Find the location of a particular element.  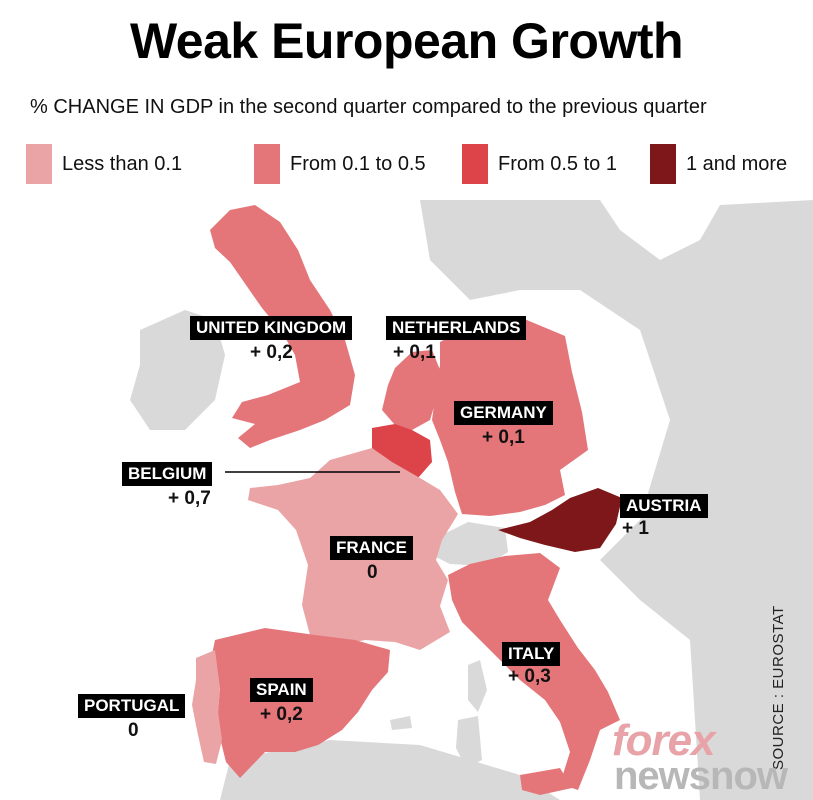

value-austria: + 1 is located at coordinates (635, 528).